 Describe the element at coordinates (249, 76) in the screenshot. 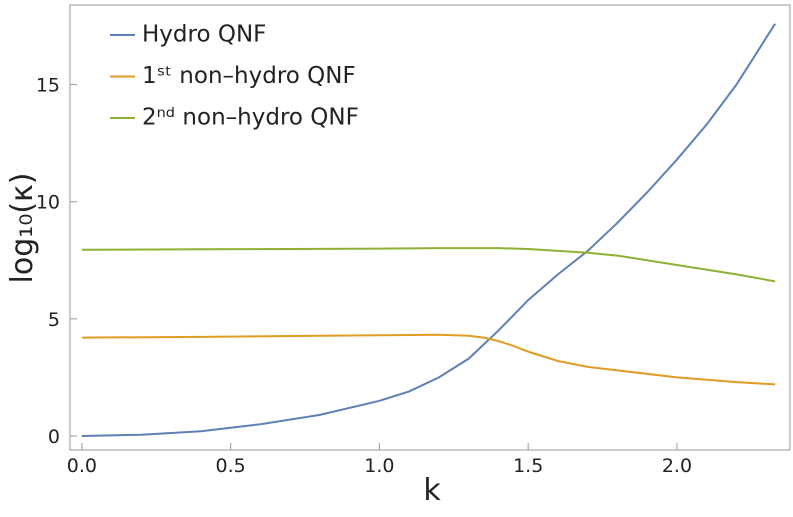

I see `legend-label: 1ˢᵗ non–hydro QNF` at that location.